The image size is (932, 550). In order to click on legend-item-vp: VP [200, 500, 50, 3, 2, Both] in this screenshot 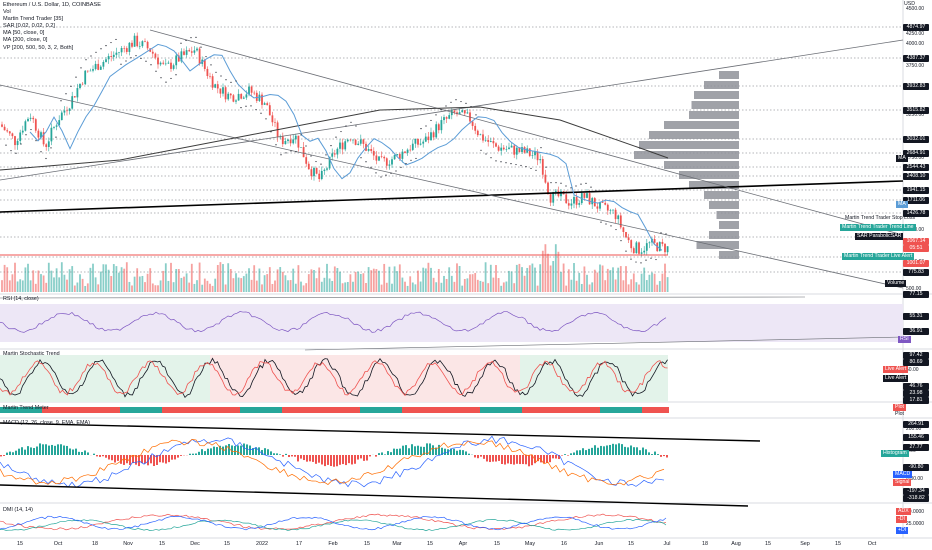, I will do `click(38, 47)`.